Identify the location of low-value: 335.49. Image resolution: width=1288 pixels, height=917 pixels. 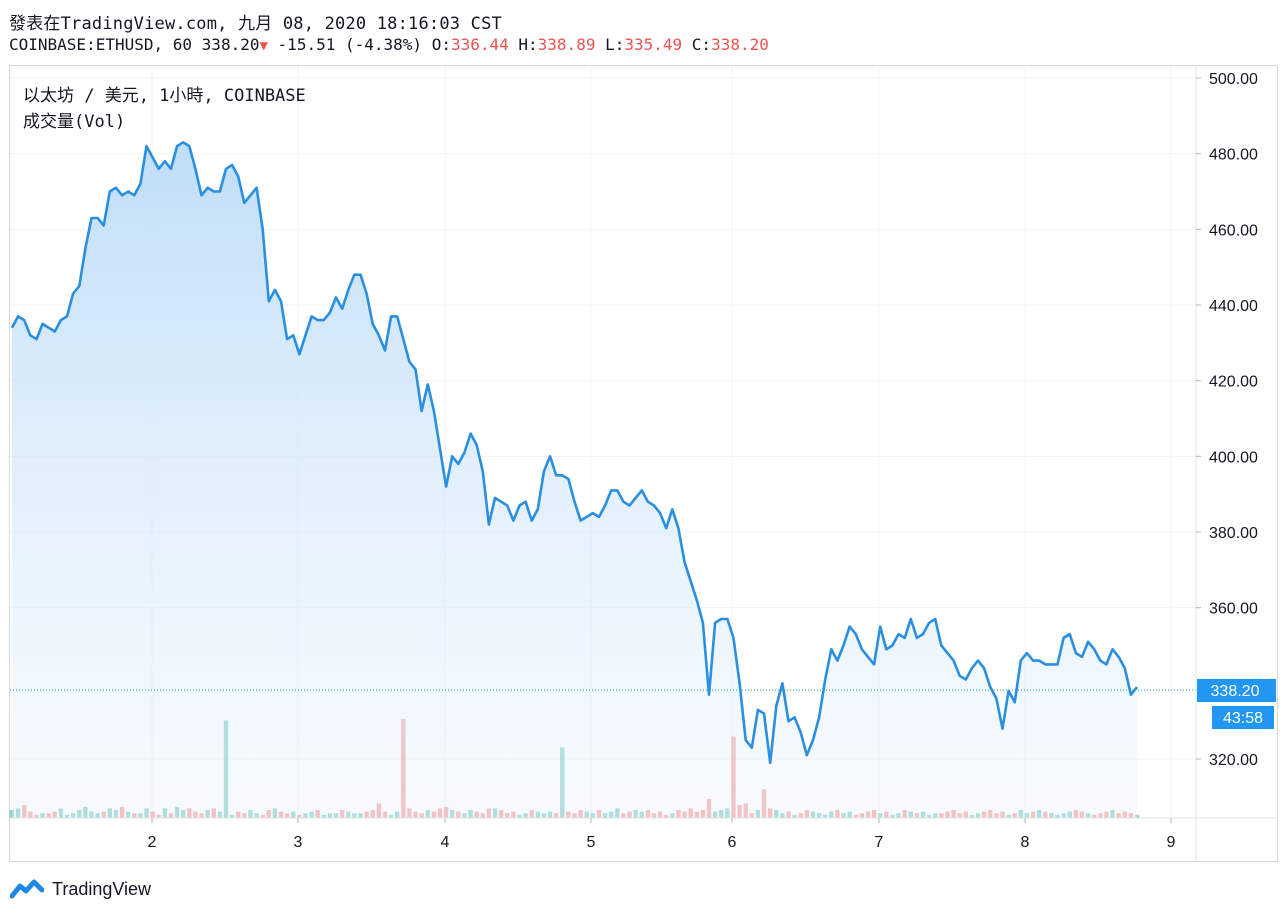
(653, 44).